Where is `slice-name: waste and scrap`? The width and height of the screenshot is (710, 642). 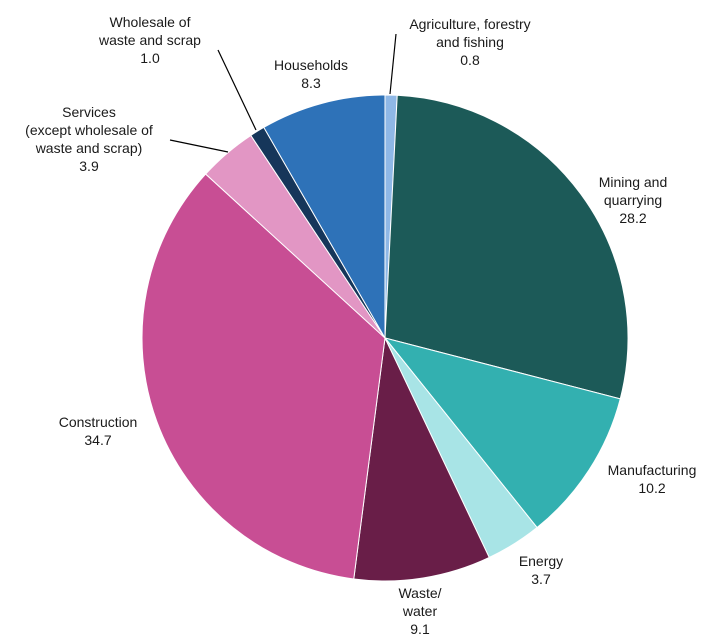
slice-name: waste and scrap is located at coordinates (149, 40).